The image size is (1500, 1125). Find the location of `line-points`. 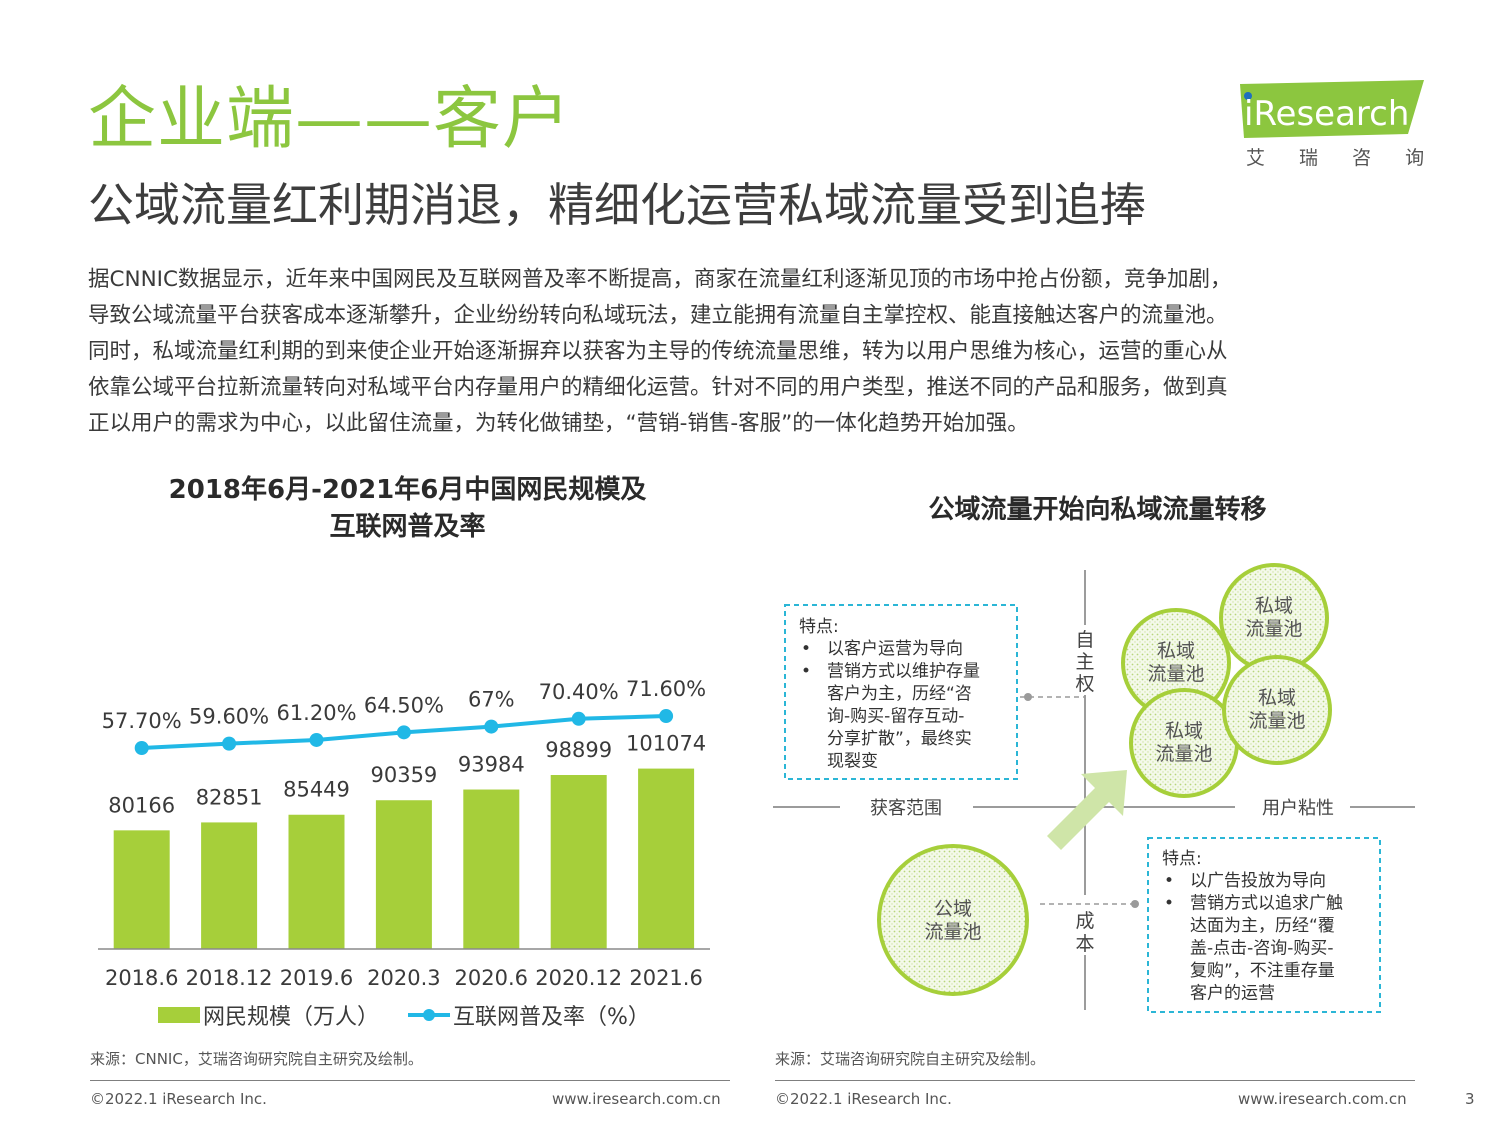

line-points is located at coordinates (404, 732).